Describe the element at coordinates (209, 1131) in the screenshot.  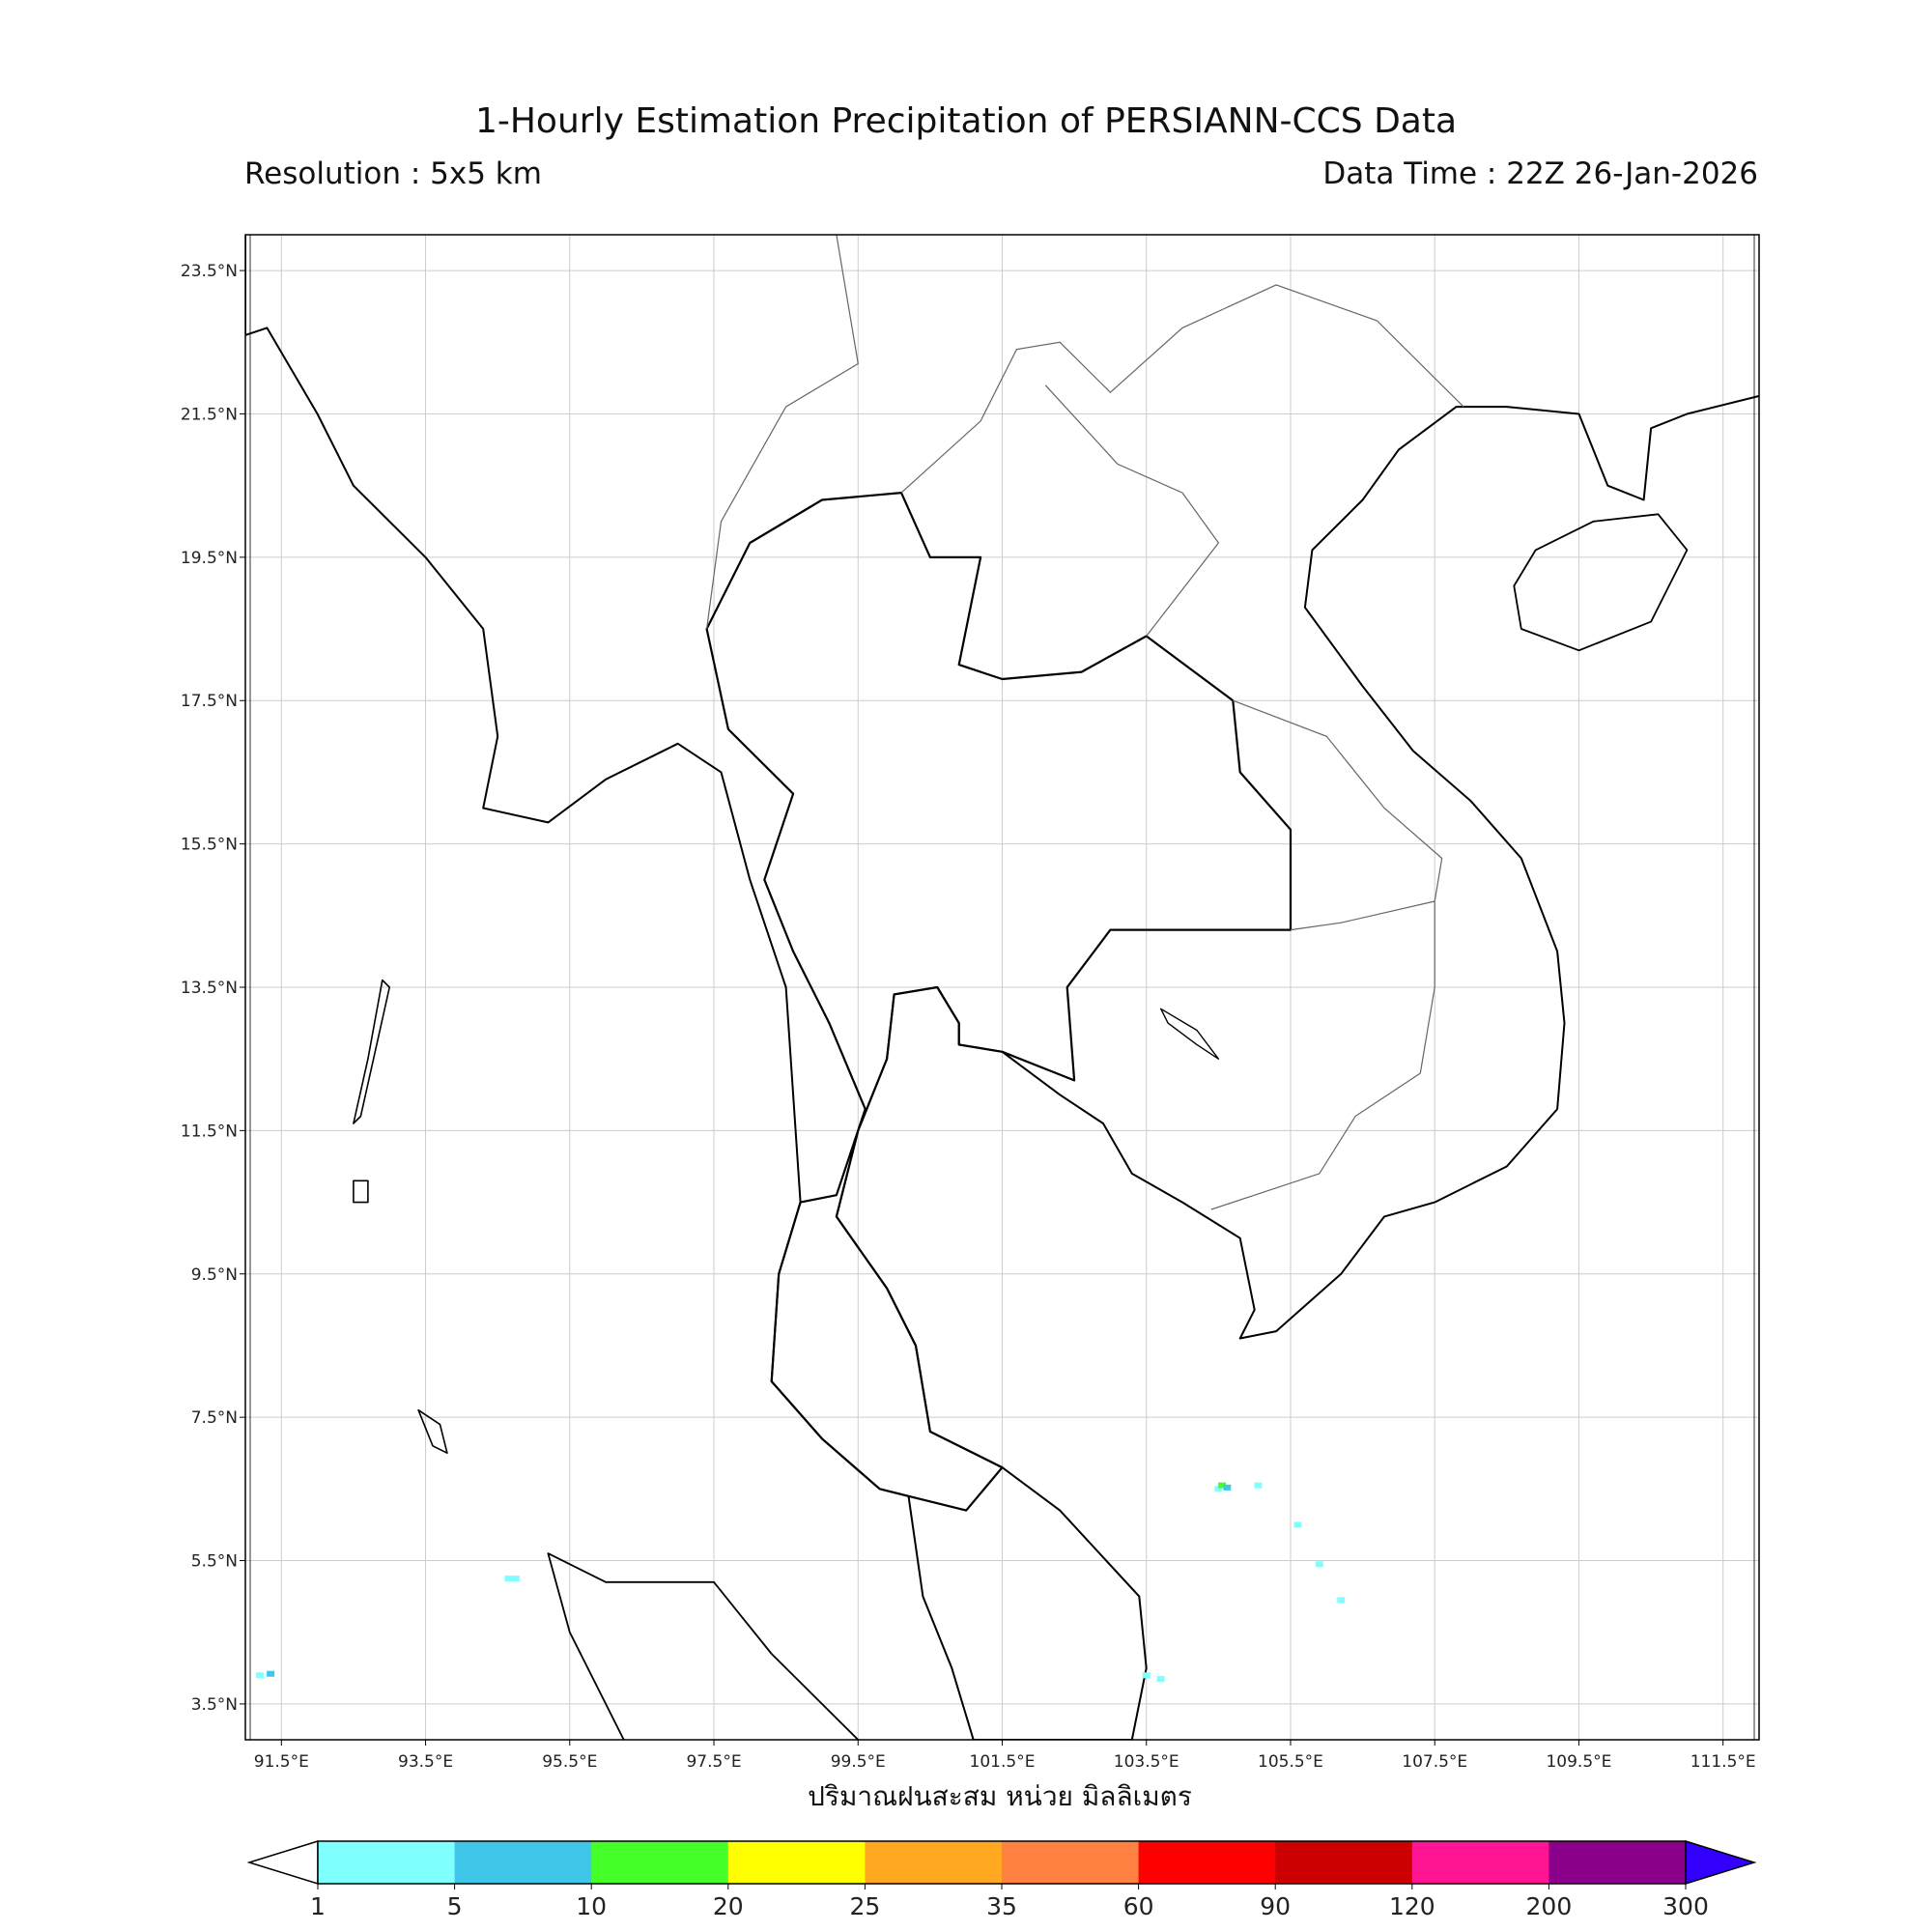
I see `lat-tick-label: 11.5°N` at that location.